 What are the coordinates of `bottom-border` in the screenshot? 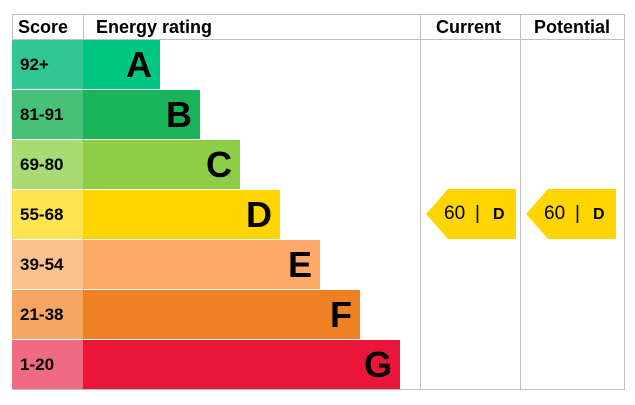 It's located at (318, 389).